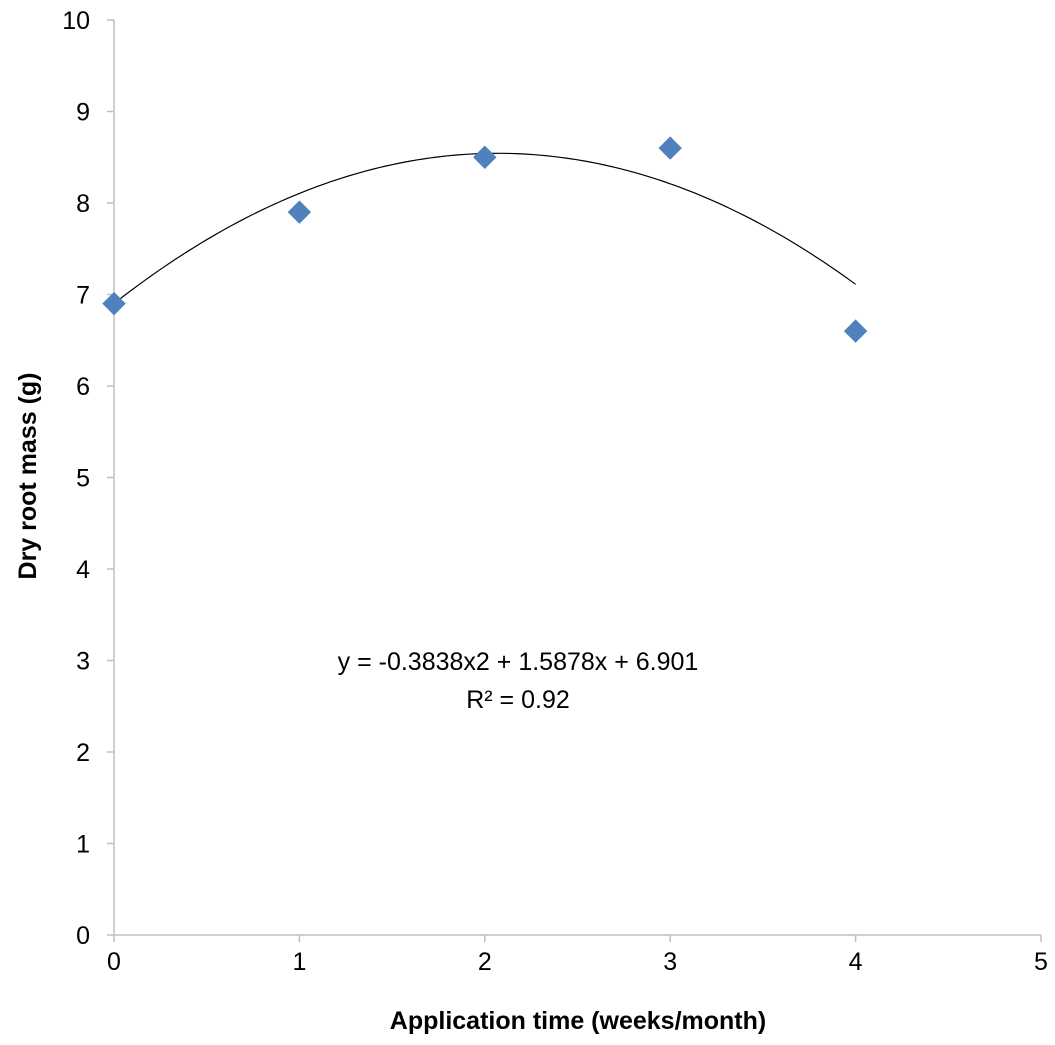 Image resolution: width=1055 pixels, height=1045 pixels. Describe the element at coordinates (83, 296) in the screenshot. I see `y-tick-label: 7` at that location.